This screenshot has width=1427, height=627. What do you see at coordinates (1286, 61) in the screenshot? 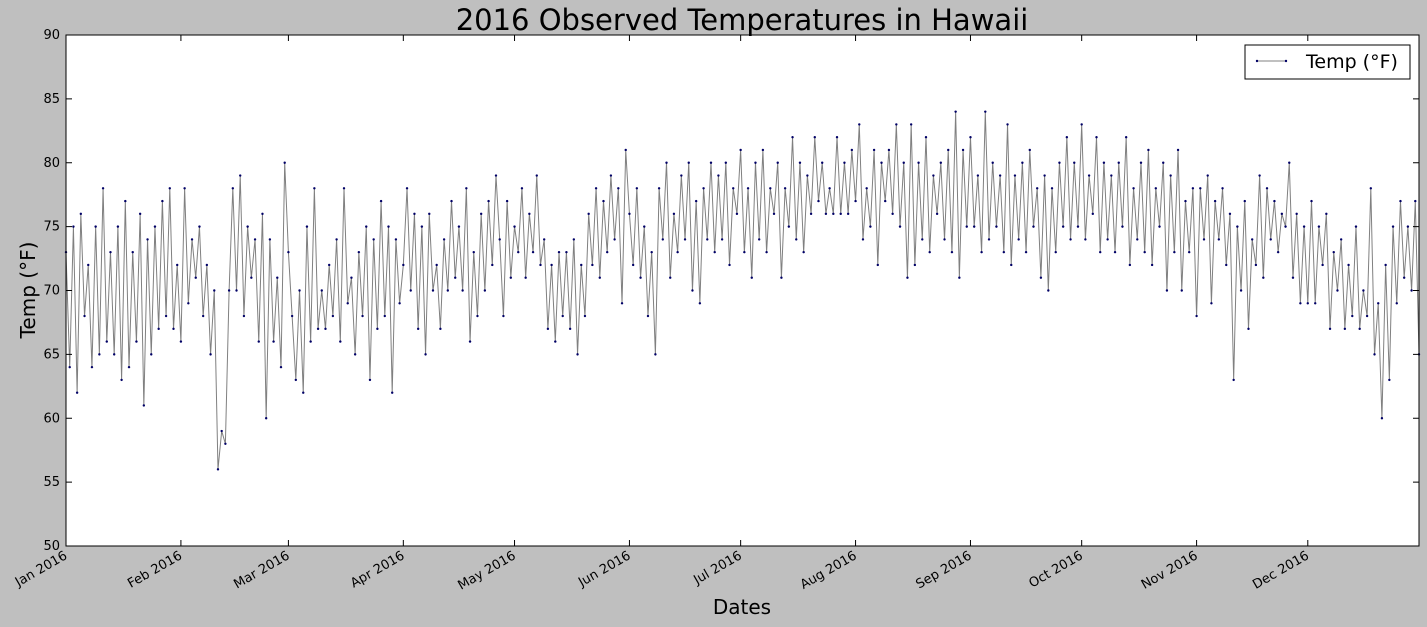
I see `legend-marker-right` at bounding box center [1286, 61].